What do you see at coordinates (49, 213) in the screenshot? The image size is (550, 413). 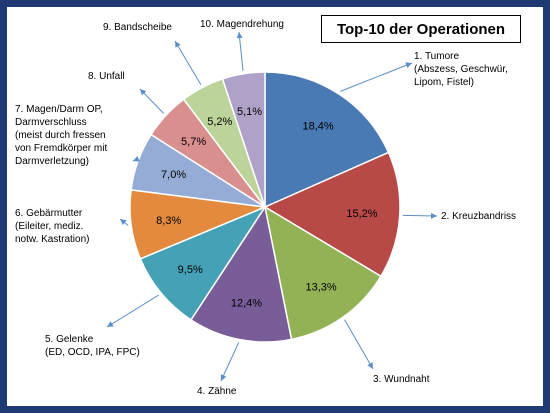 I see `category-label-line: 6. Gebärmutter` at bounding box center [49, 213].